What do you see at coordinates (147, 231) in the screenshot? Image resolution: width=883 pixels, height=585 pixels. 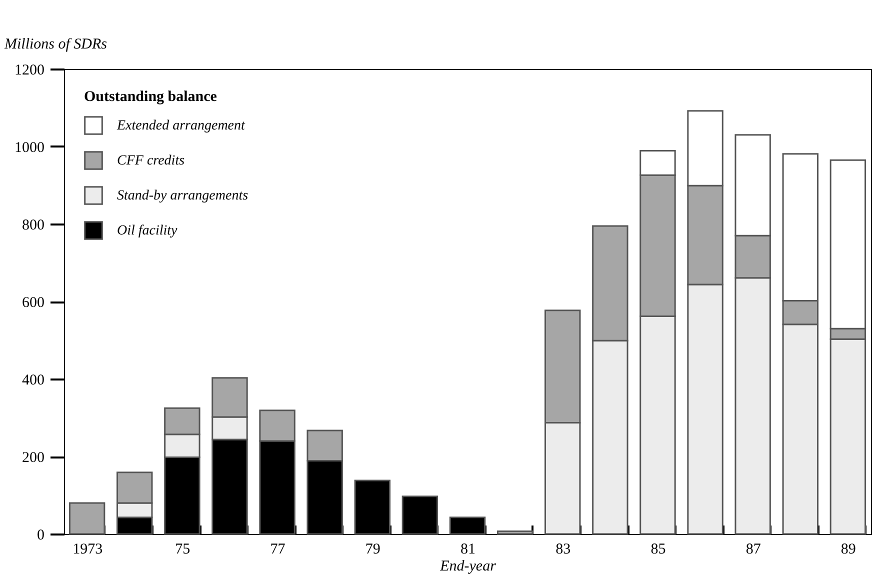 I see `legend-label: Oil facility` at bounding box center [147, 231].